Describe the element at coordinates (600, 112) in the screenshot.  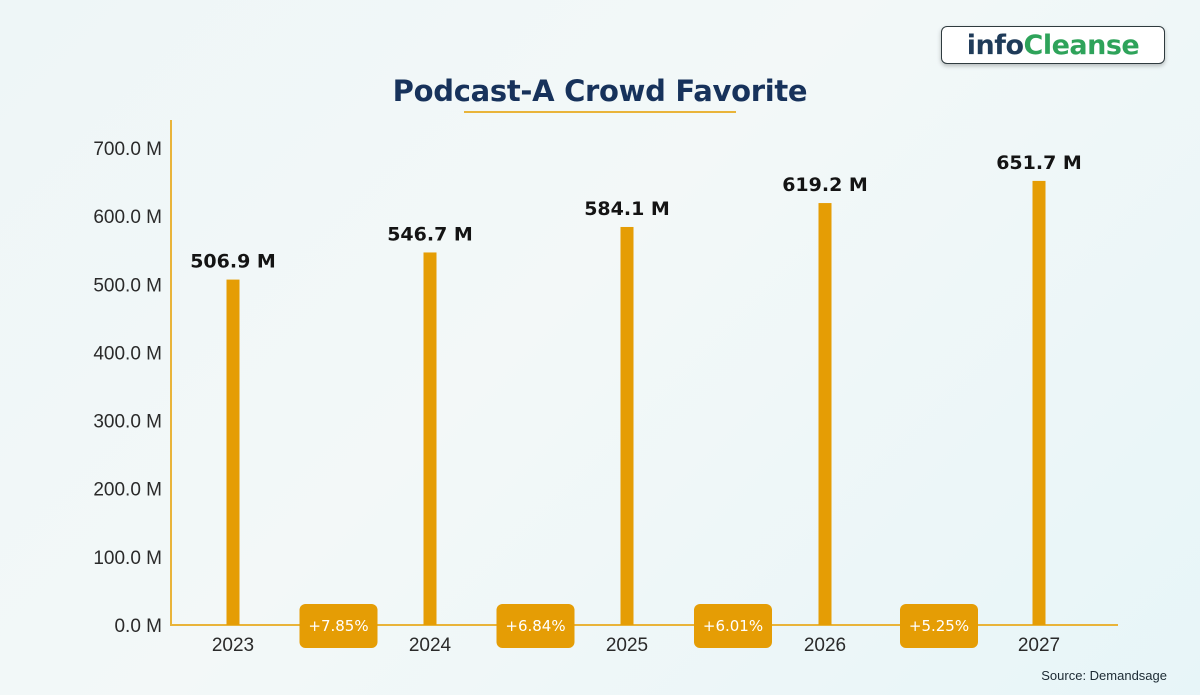
I see `title-underline` at that location.